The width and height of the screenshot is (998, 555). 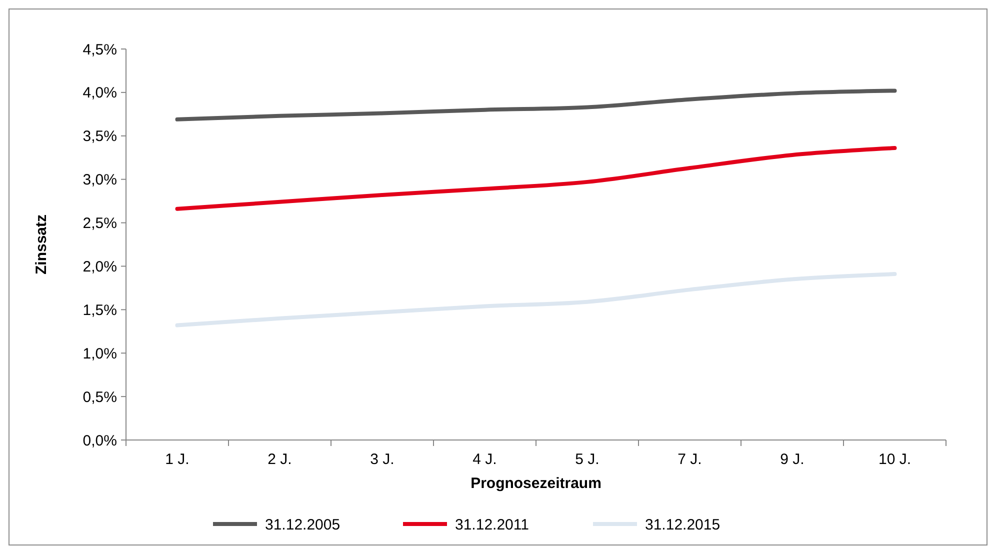 What do you see at coordinates (536, 483) in the screenshot?
I see `x-axis-title: Prognosezeitraum` at bounding box center [536, 483].